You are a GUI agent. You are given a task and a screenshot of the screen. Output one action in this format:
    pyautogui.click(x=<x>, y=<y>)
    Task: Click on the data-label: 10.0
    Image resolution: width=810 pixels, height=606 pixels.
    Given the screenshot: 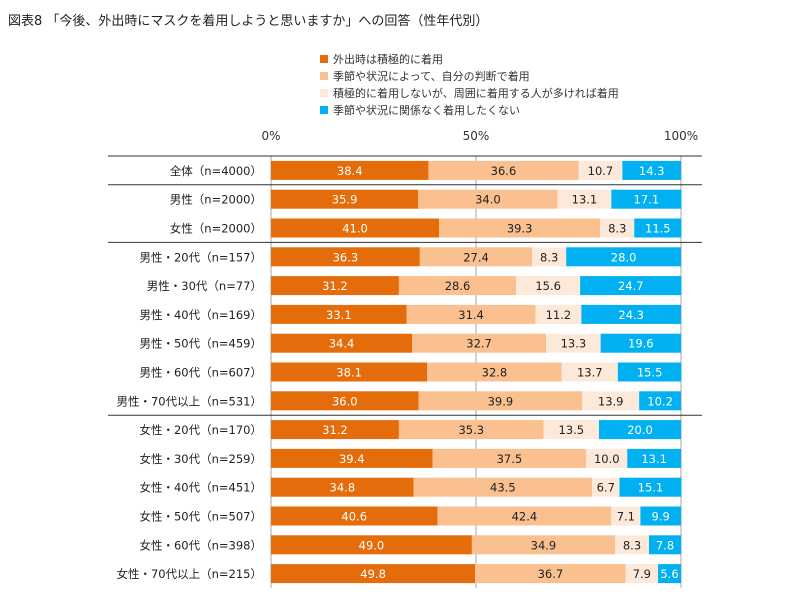 What is the action you would take?
    pyautogui.click(x=607, y=459)
    